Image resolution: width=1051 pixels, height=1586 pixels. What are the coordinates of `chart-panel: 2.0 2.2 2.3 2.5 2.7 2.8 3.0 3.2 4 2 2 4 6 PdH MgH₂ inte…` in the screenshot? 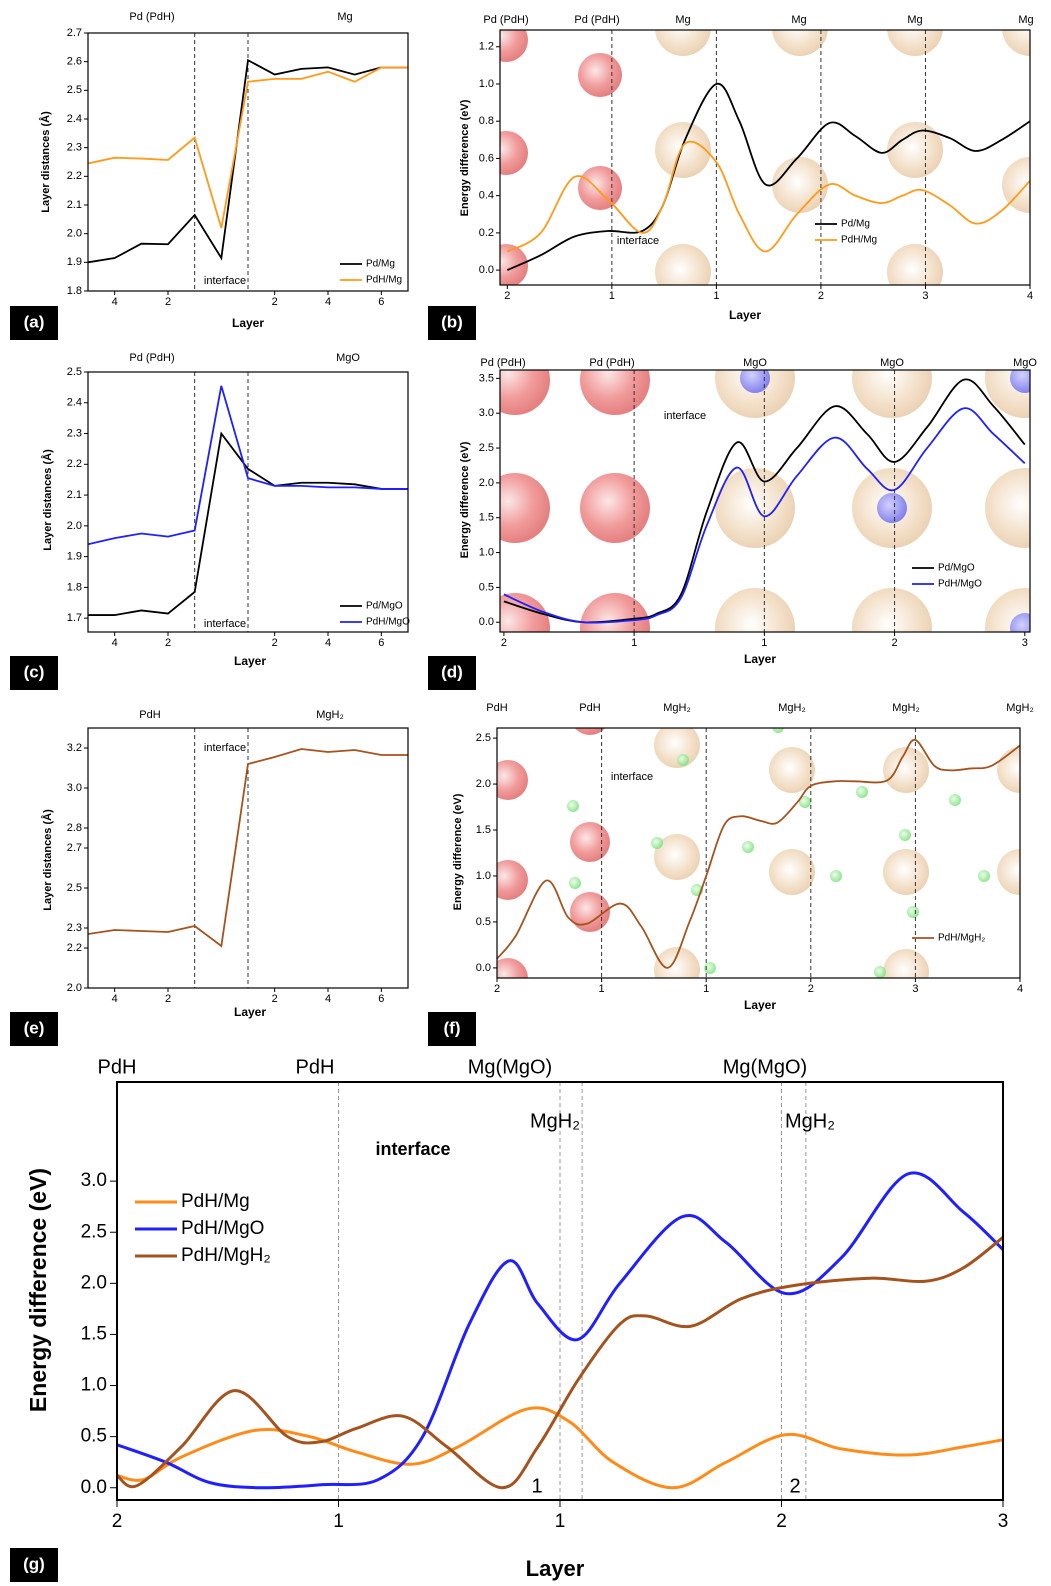 It's located at (209, 877).